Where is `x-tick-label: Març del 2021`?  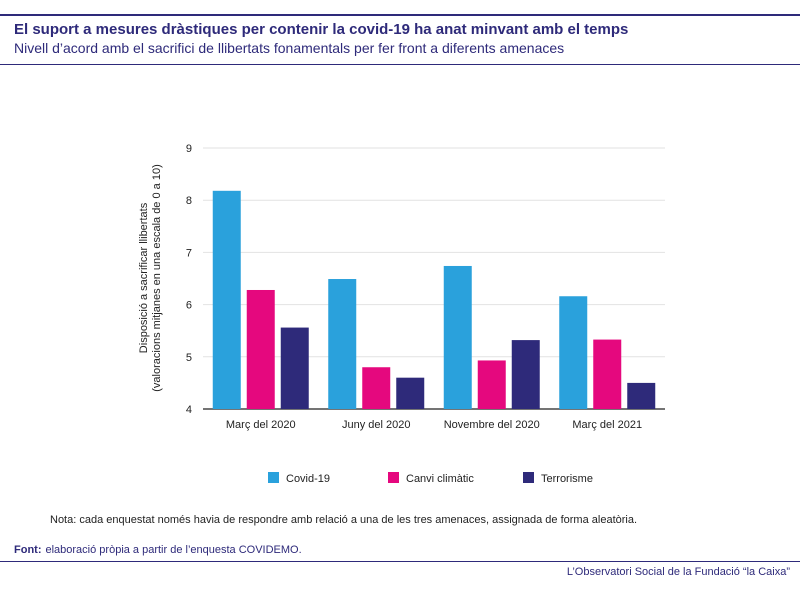
x-tick-label: Març del 2021 is located at coordinates (607, 425).